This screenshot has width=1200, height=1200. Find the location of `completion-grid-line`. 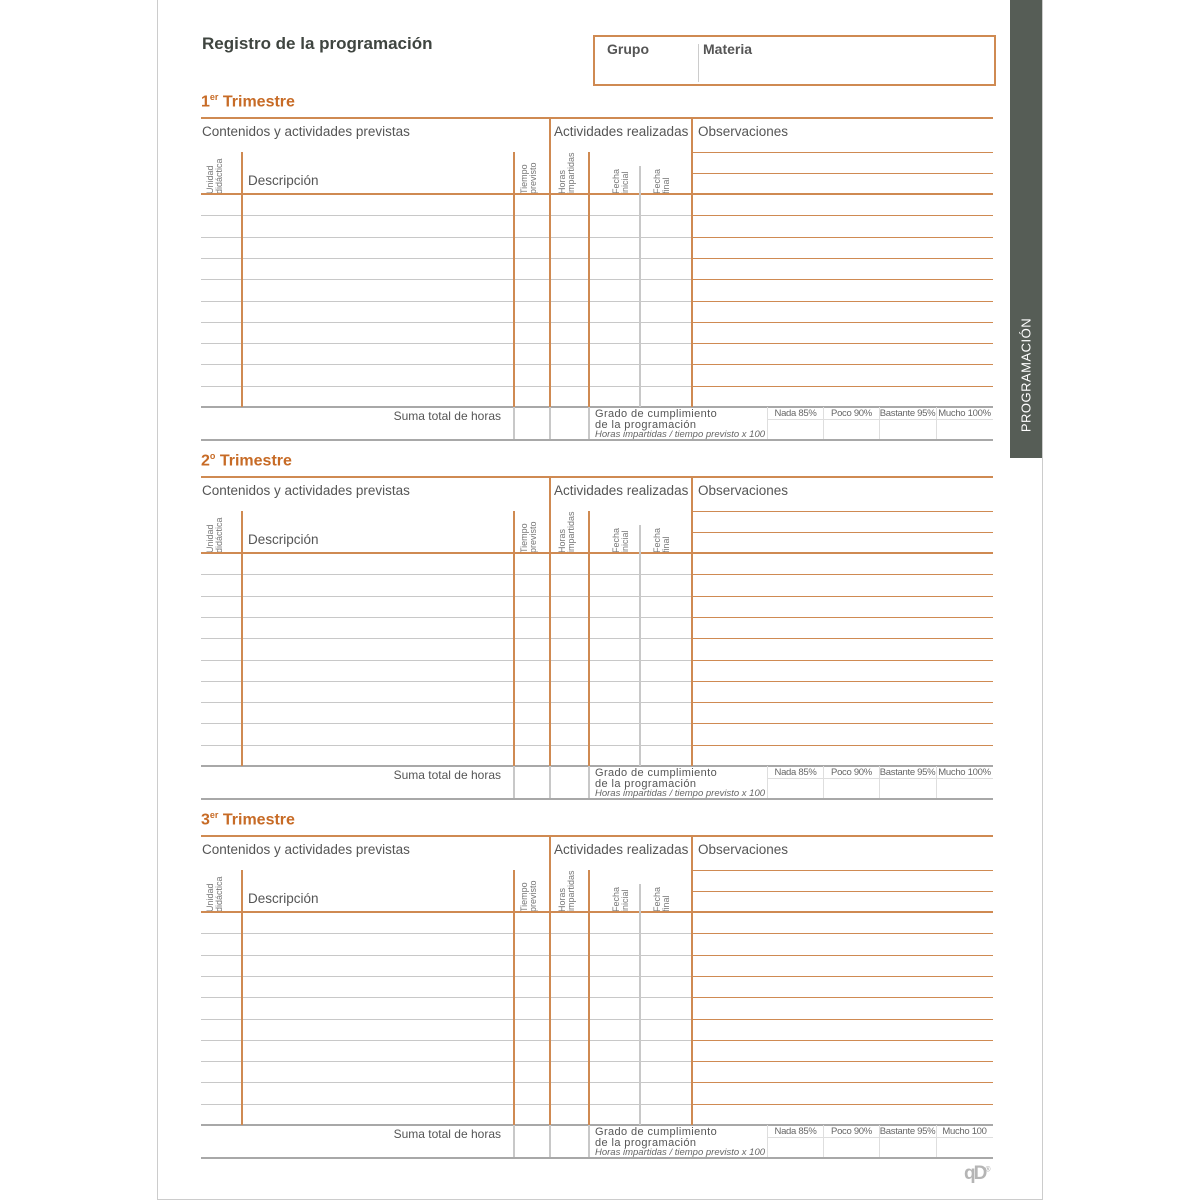

completion-grid-line is located at coordinates (880, 419).